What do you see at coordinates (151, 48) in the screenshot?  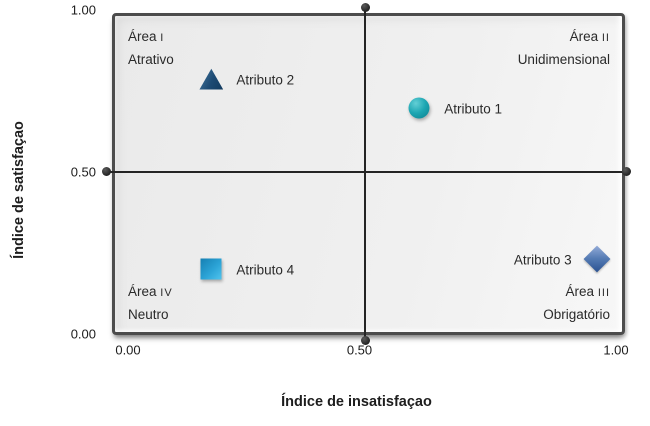 I see `quadrant-label-i: Área I Atrativo` at bounding box center [151, 48].